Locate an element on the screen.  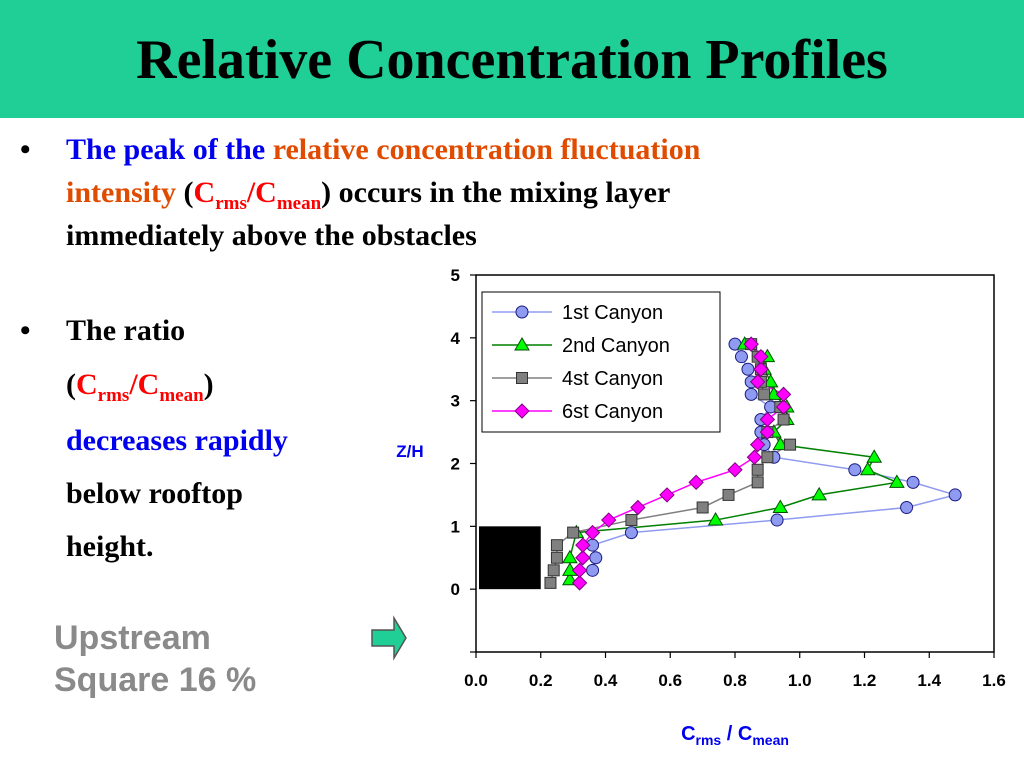
x-label-mid: / C is located at coordinates (736, 734).